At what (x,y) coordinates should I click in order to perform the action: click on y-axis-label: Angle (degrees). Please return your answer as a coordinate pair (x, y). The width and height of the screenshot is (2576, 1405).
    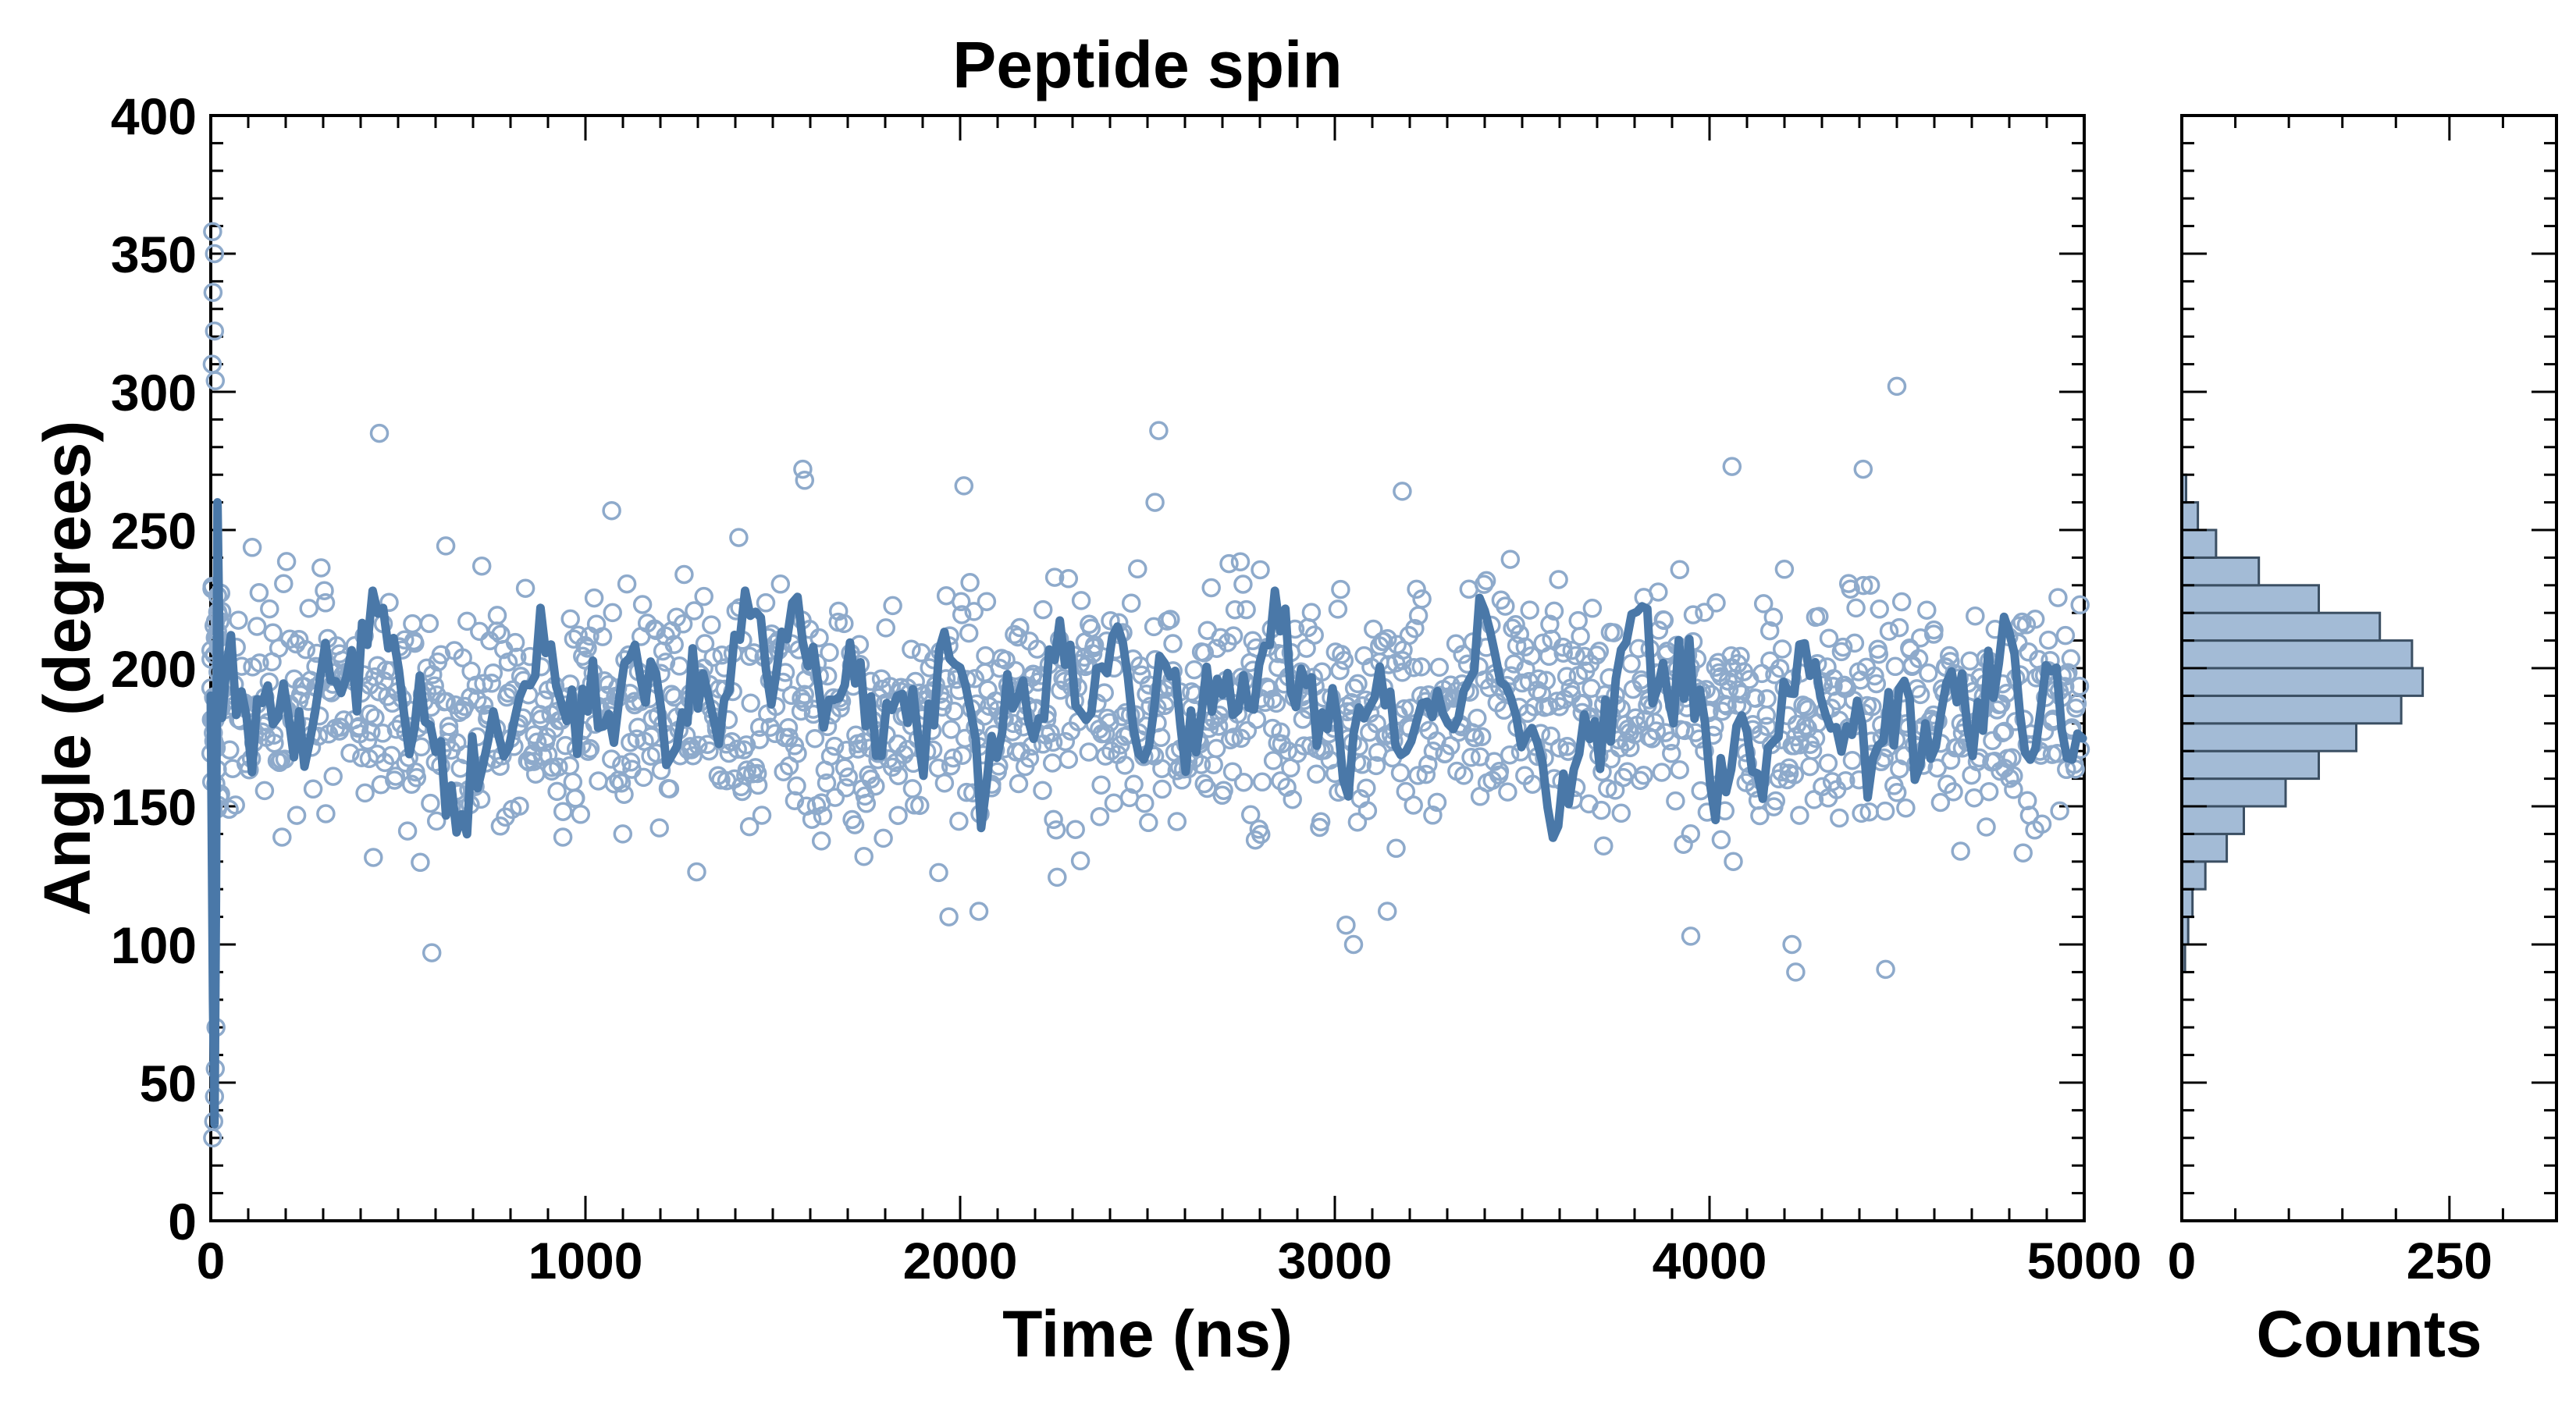
    Looking at the image, I should click on (67, 669).